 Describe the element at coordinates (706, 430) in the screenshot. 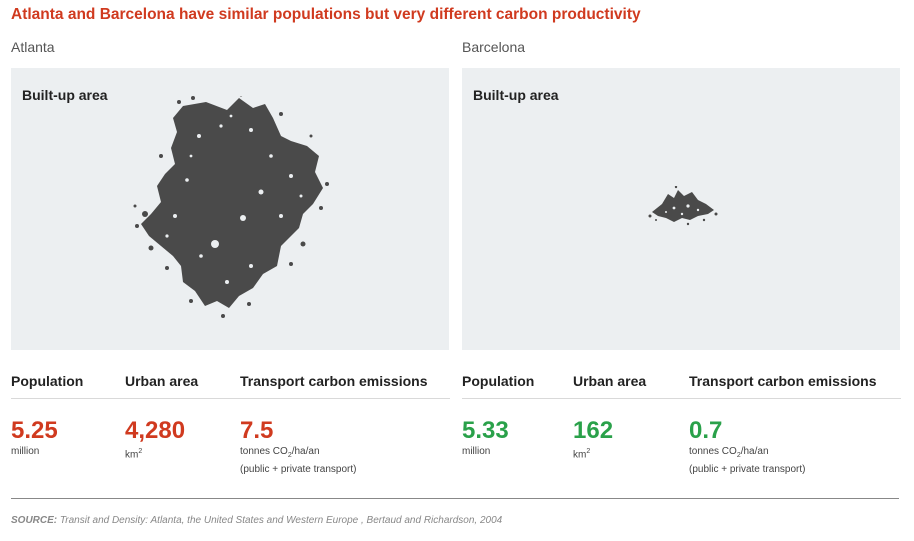

I see `emissions-value: 0.7` at that location.